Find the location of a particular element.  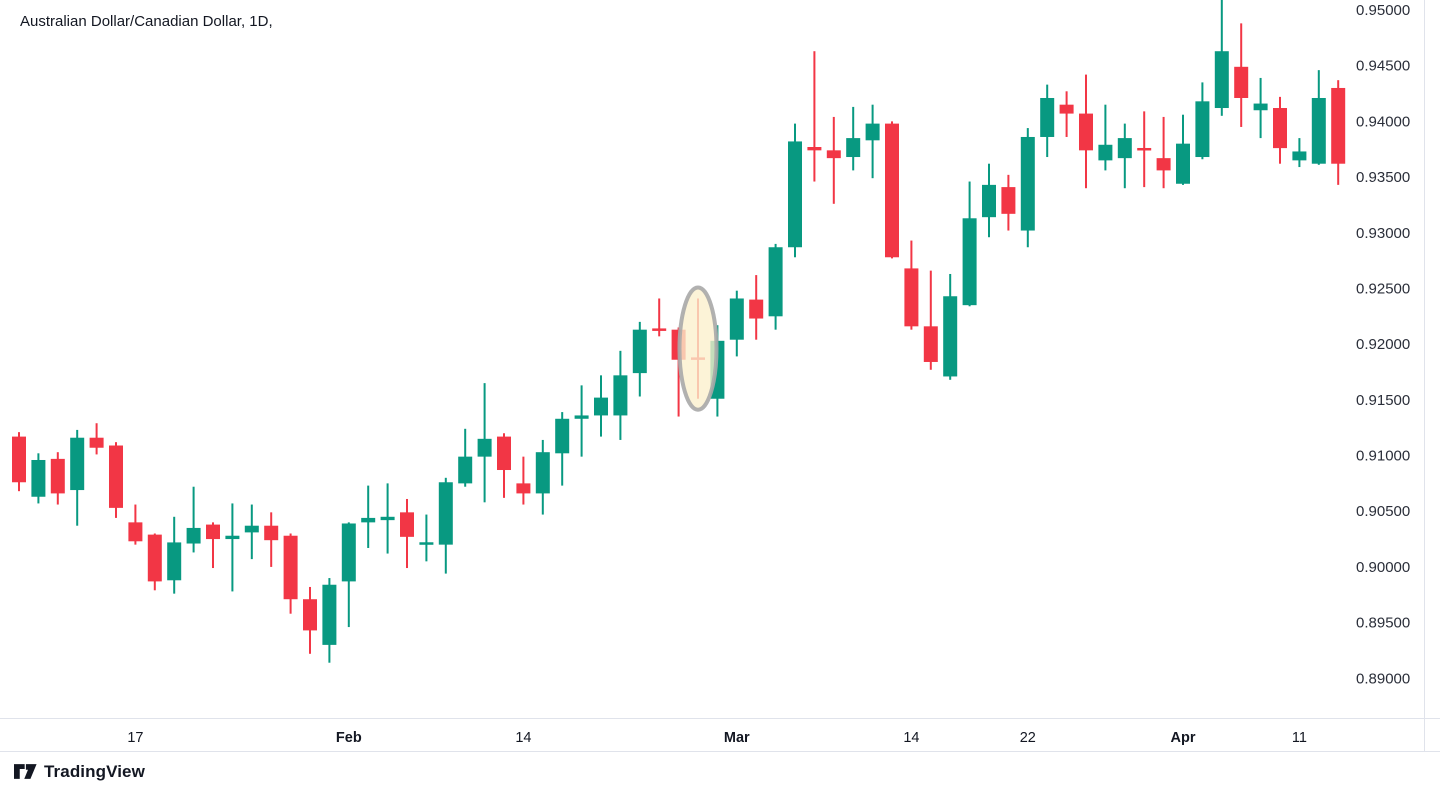

price-tick-label: 0.90500 is located at coordinates (1383, 511).